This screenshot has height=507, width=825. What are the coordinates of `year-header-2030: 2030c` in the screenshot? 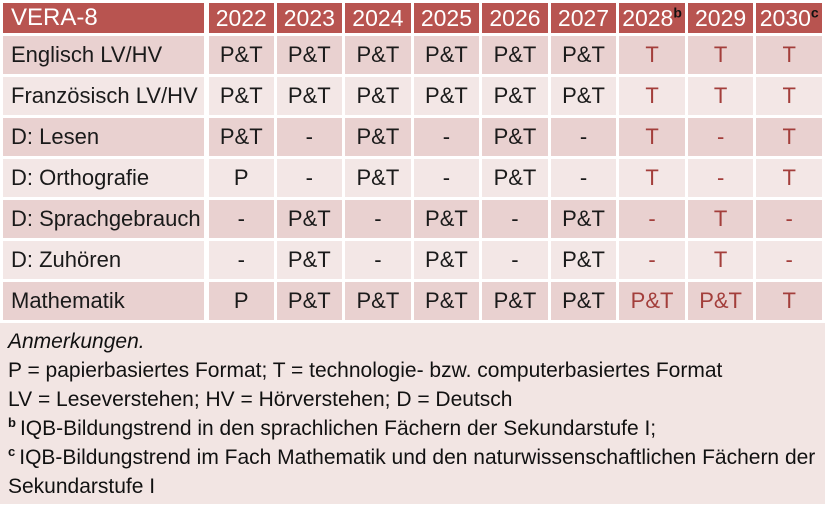 It's located at (789, 18).